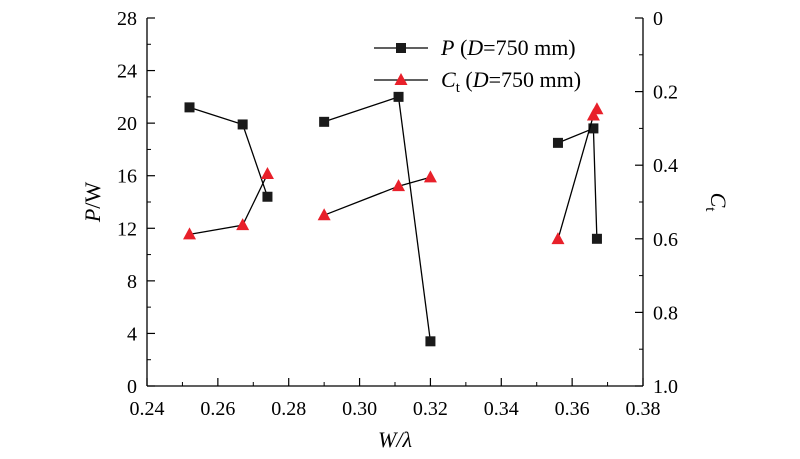 The height and width of the screenshot is (459, 800). I want to click on x-axis-title-rest: /λ, so click(403, 439).